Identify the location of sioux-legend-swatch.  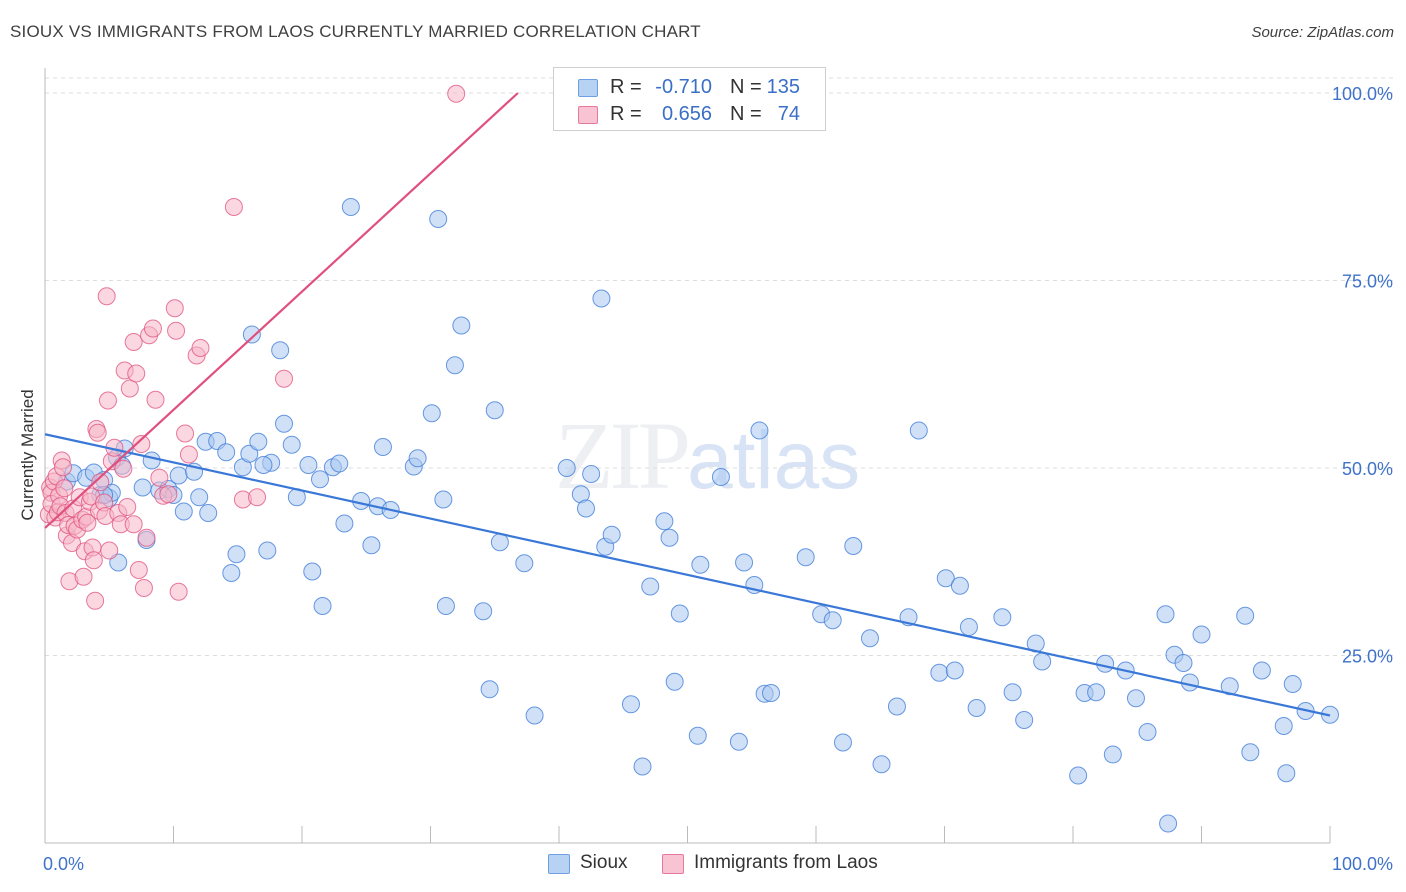
(559, 864).